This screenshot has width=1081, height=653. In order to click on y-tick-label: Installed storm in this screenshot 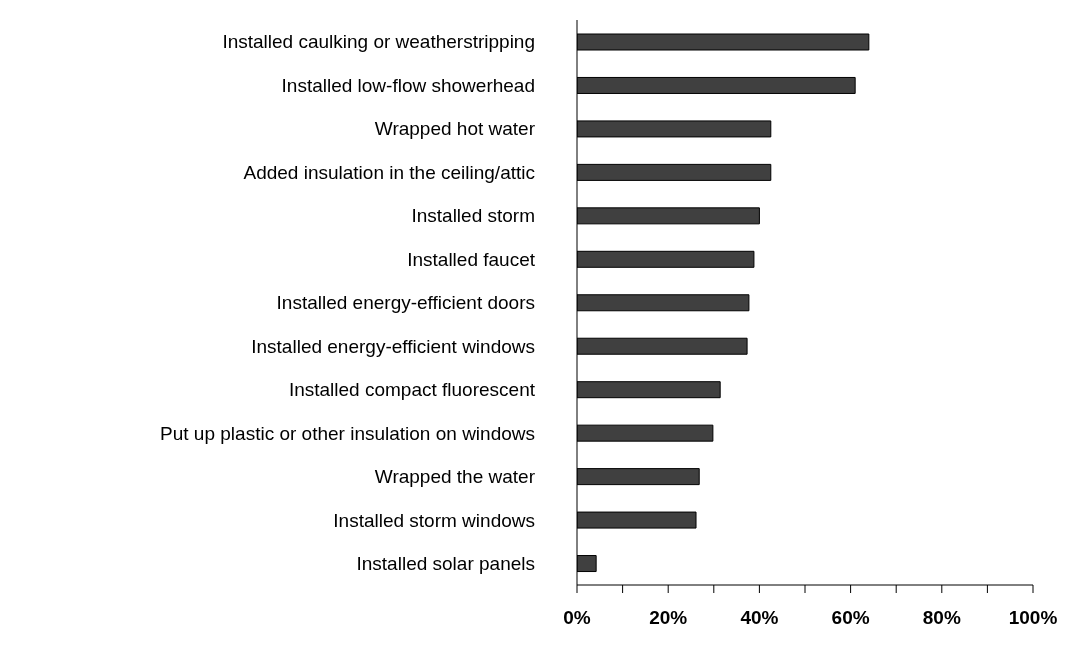, I will do `click(473, 216)`.